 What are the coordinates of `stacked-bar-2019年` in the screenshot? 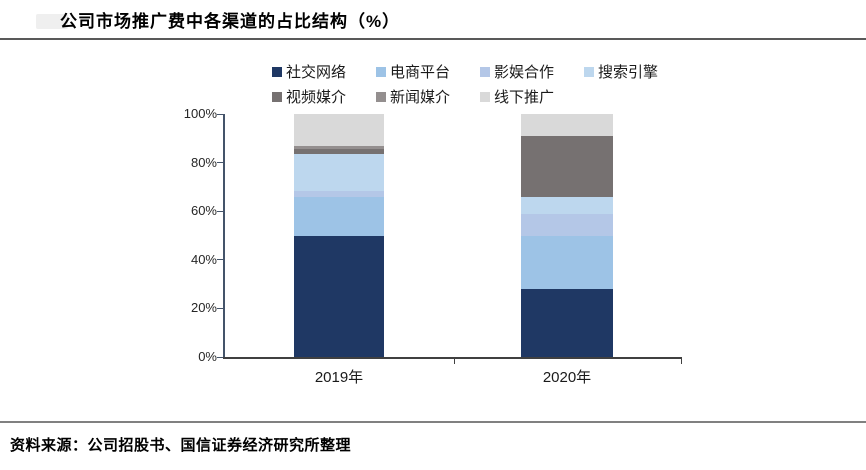 It's located at (339, 235).